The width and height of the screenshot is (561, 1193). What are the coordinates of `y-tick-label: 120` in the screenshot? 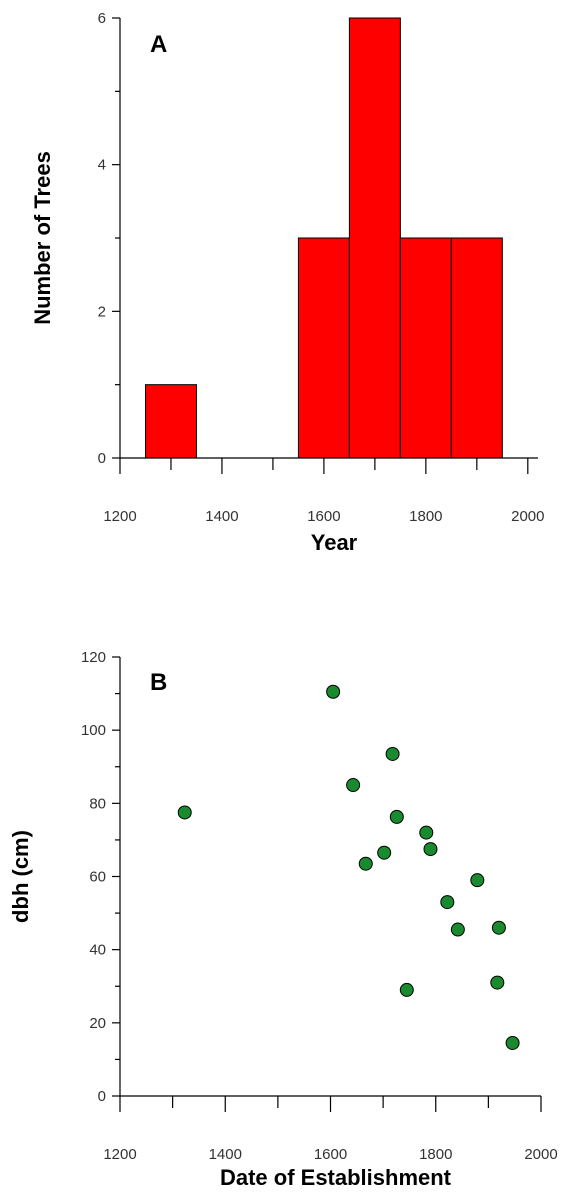 It's located at (93, 657).